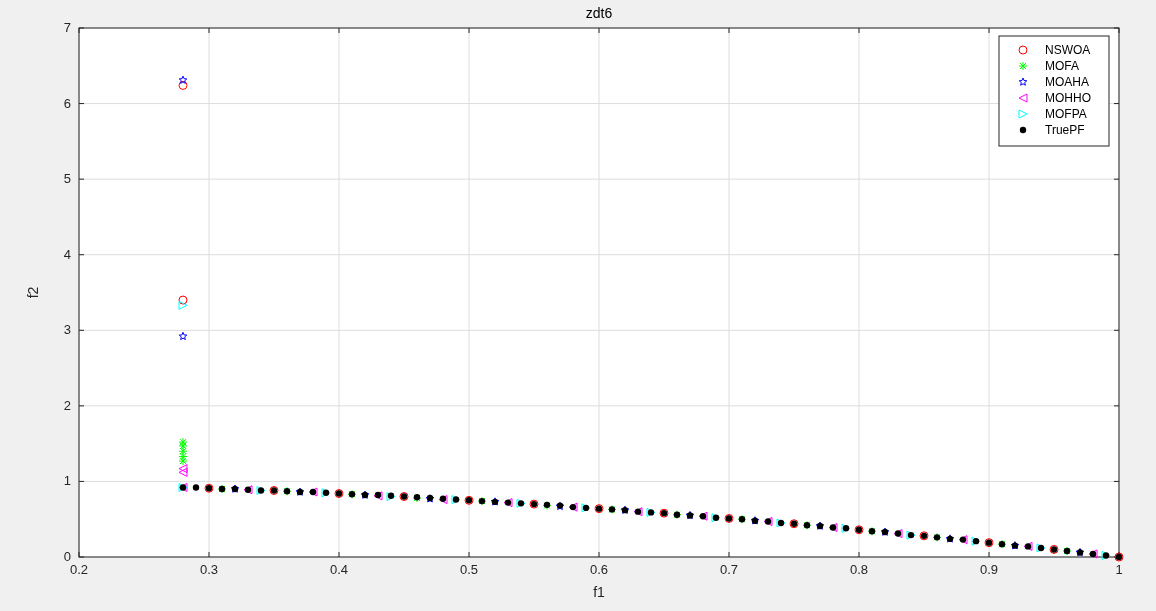 The width and height of the screenshot is (1156, 611). I want to click on y-tick-label: 2, so click(67, 405).